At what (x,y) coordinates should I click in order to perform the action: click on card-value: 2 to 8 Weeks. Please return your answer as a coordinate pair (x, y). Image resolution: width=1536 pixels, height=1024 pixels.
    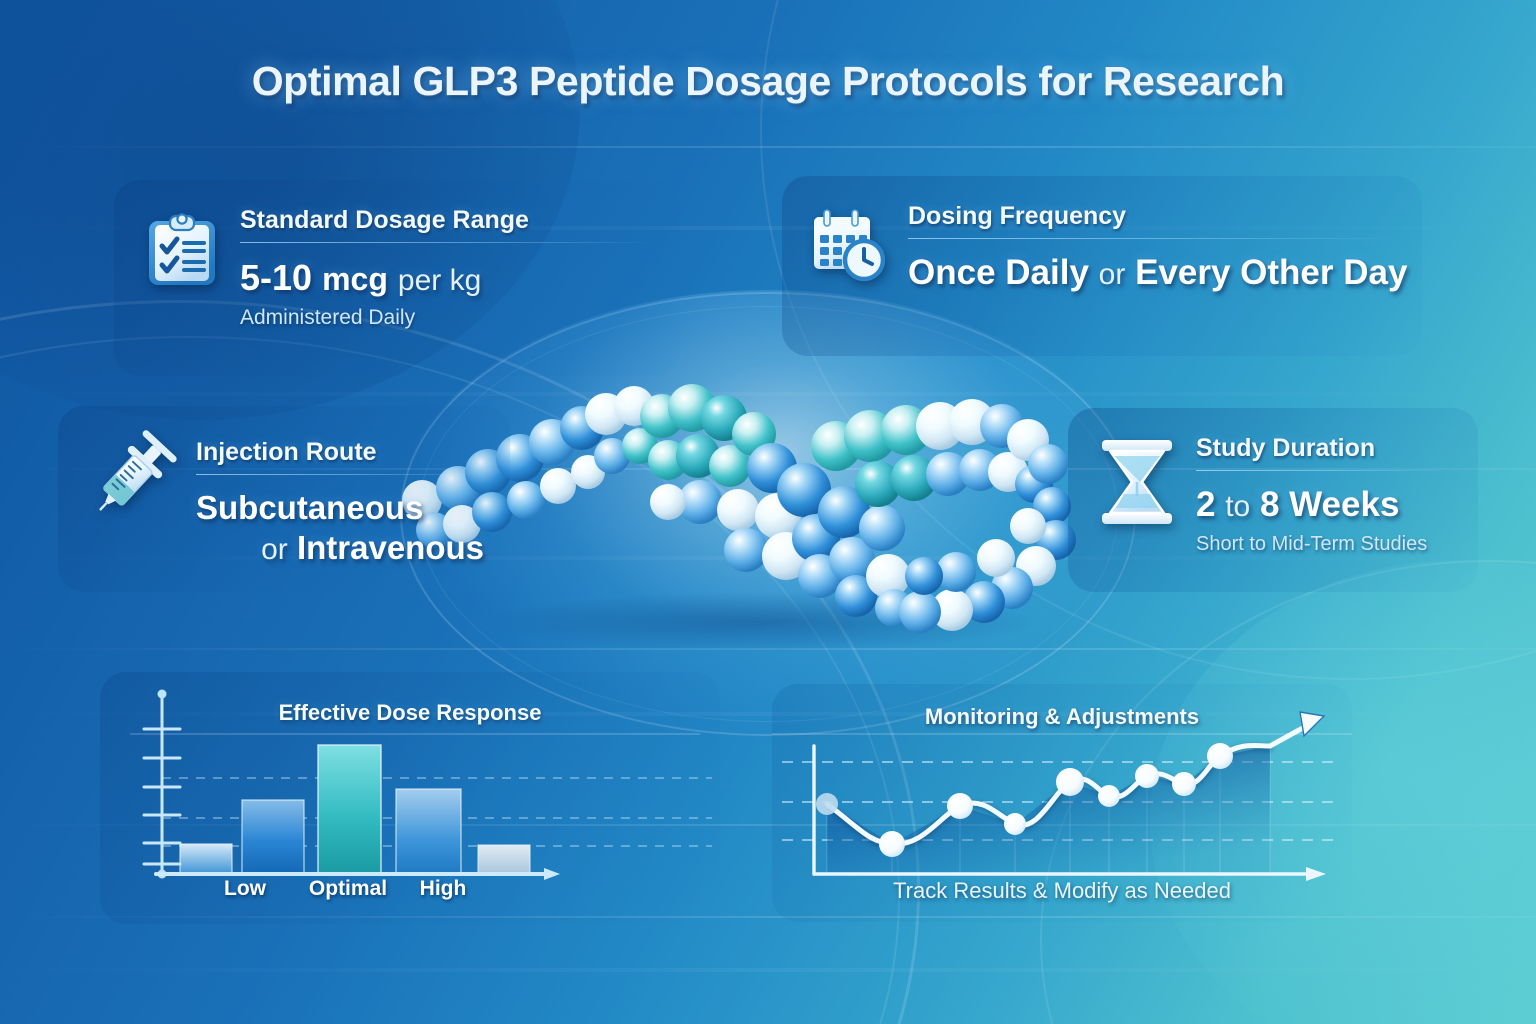
    Looking at the image, I should click on (1324, 505).